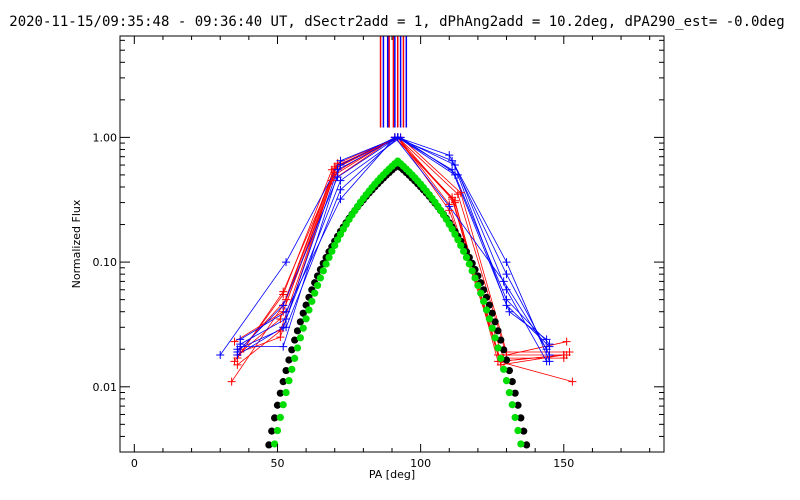  What do you see at coordinates (563, 463) in the screenshot?
I see `x-tick-label: 150` at bounding box center [563, 463].